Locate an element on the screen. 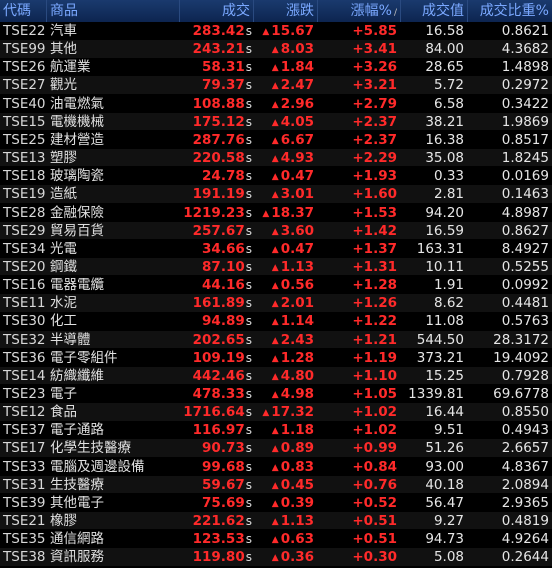 The image size is (552, 568). header-code: 代碼 is located at coordinates (23, 11).